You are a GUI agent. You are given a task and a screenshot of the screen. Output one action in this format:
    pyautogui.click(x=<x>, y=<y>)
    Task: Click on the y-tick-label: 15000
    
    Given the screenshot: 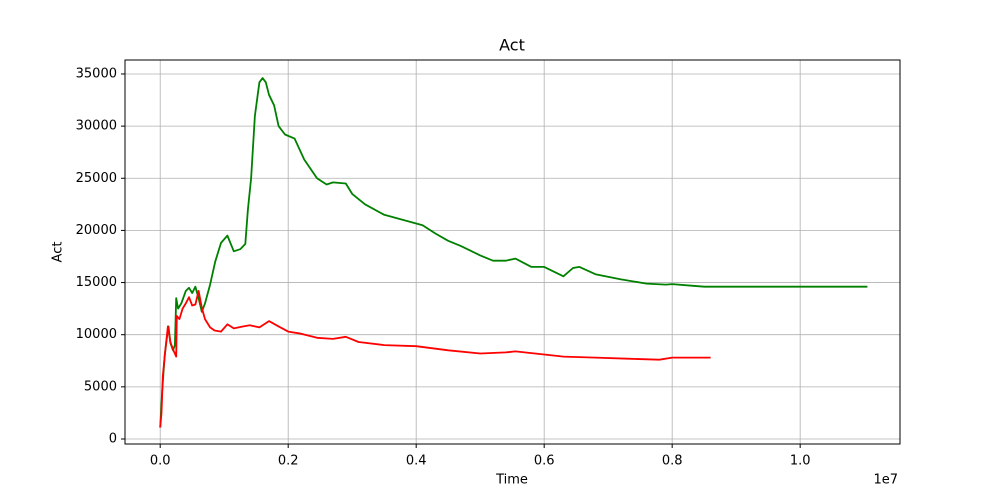 What is the action you would take?
    pyautogui.click(x=96, y=282)
    